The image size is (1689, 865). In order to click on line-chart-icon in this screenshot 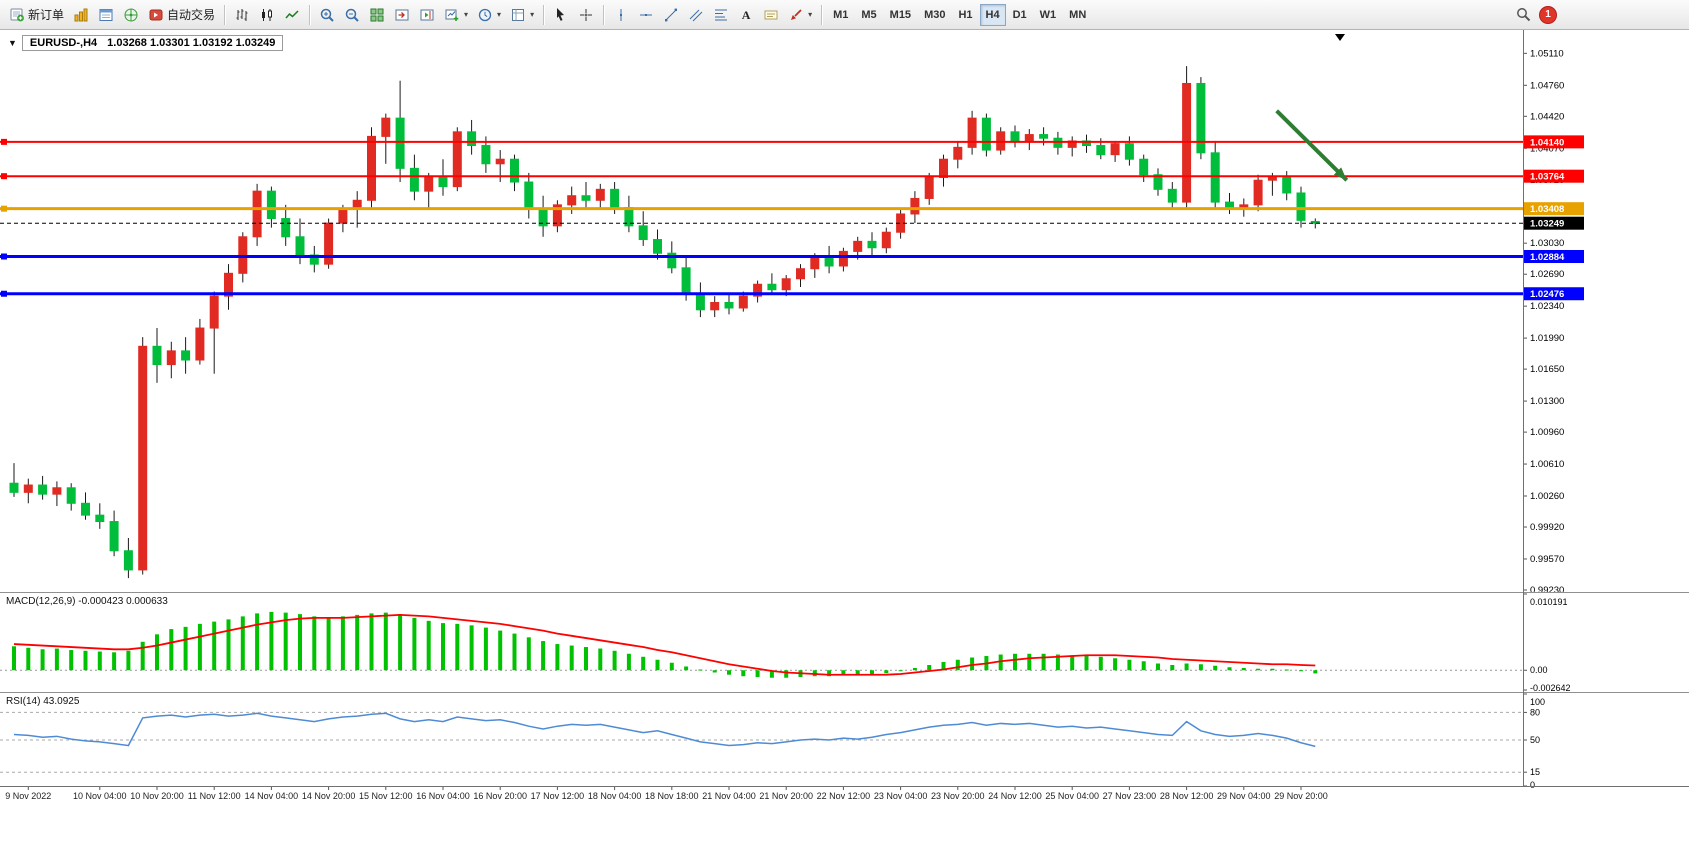, I will do `click(292, 13)`.